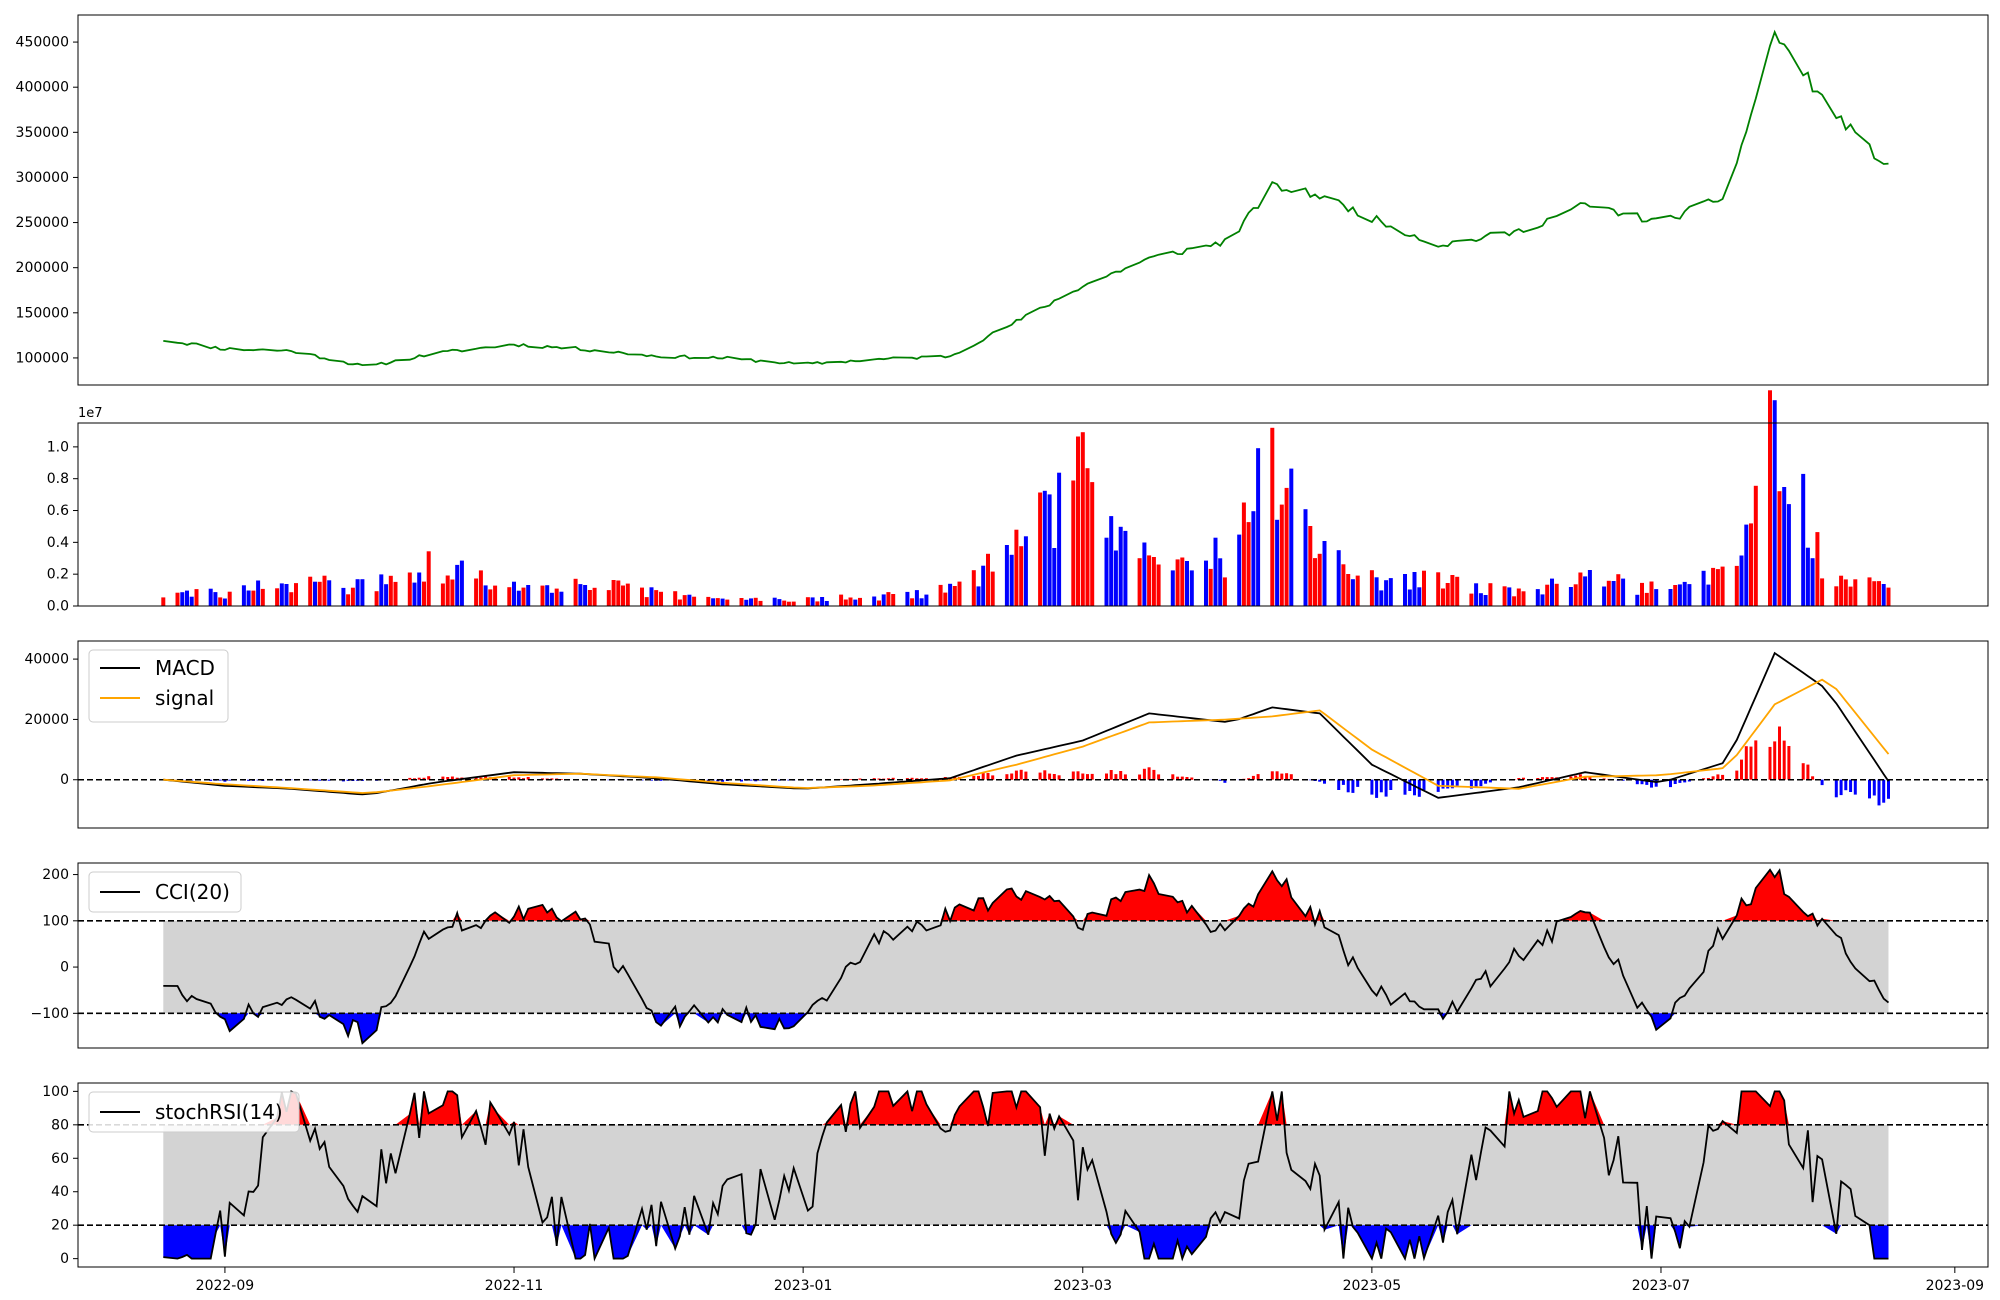 The width and height of the screenshot is (2000, 1300). What do you see at coordinates (165, 892) in the screenshot?
I see `legend: CCI(20)` at bounding box center [165, 892].